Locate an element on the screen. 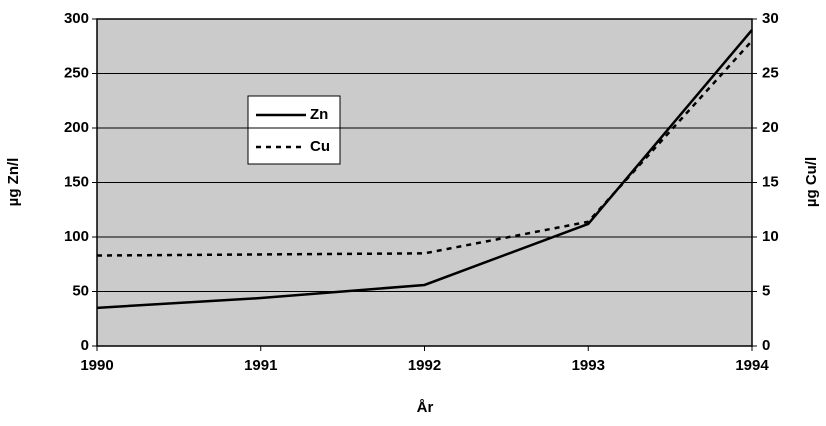 Image resolution: width=826 pixels, height=426 pixels. x-tick-label: 1992 is located at coordinates (424, 365).